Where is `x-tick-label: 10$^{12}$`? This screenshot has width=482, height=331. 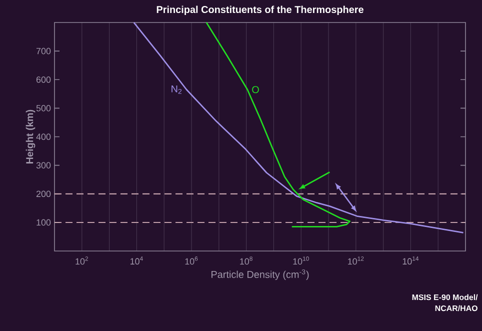 x-tick-label: 10$^{12}$ is located at coordinates (356, 260).